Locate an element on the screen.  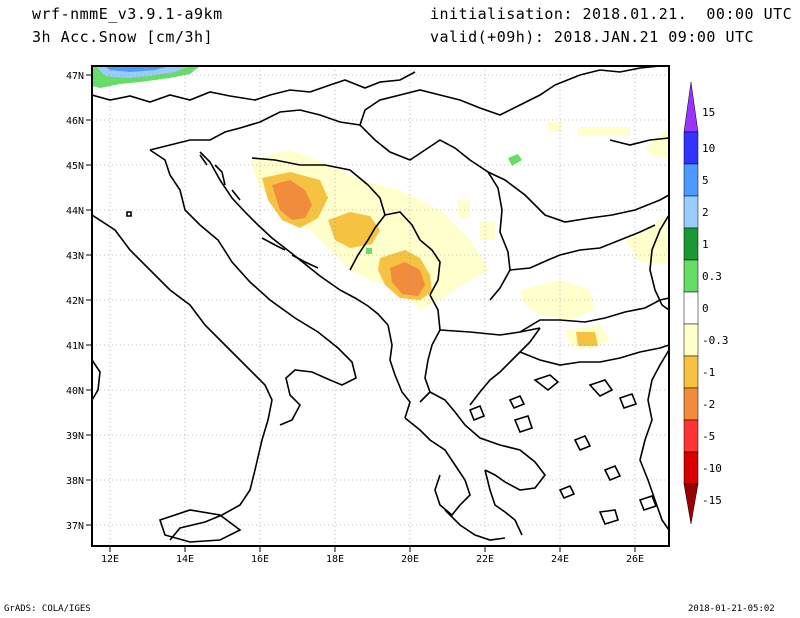
lon-label: 22E is located at coordinates (485, 559).